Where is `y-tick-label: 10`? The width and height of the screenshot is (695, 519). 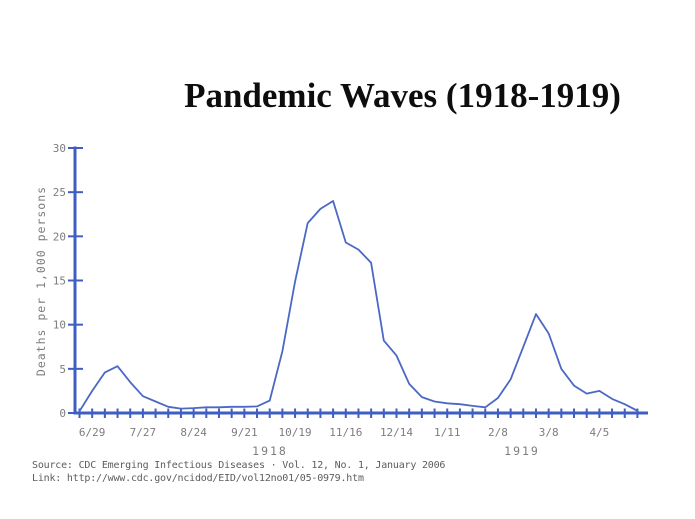
y-tick-label: 10 is located at coordinates (59, 325).